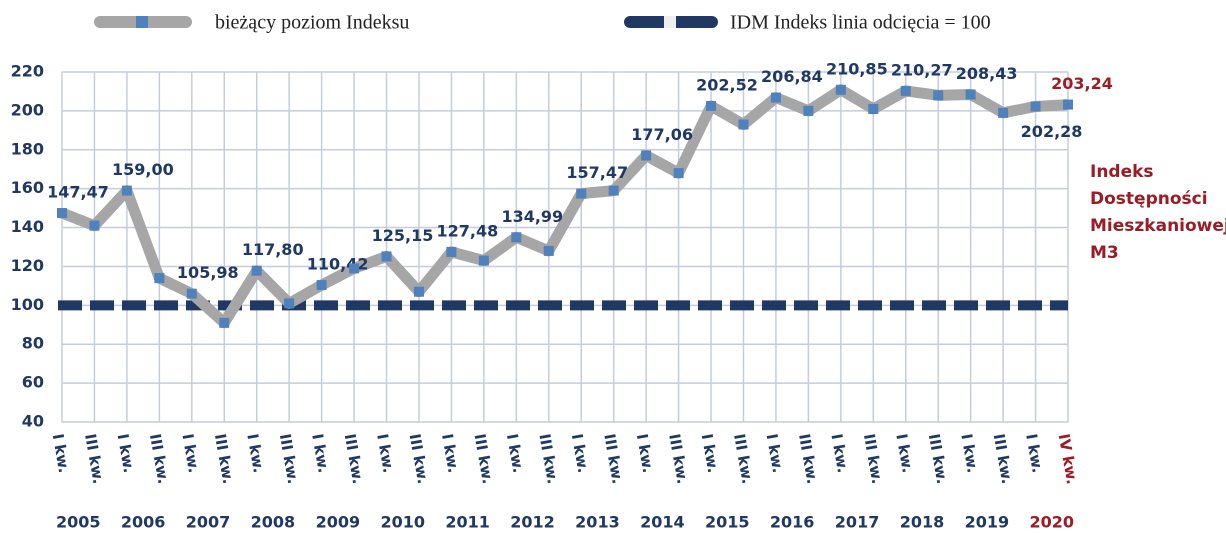 This screenshot has width=1226, height=533. Describe the element at coordinates (273, 249) in the screenshot. I see `data-label: 117,80` at that location.